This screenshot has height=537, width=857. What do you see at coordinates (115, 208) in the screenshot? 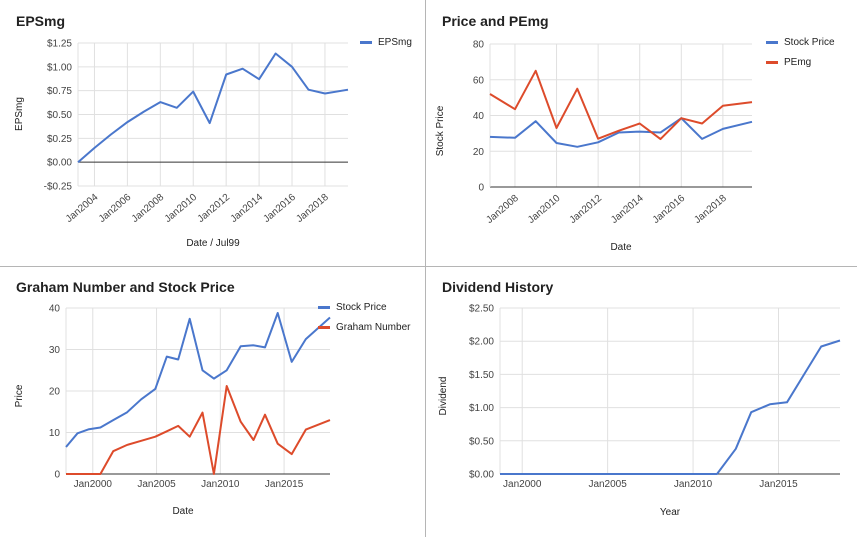
I see `x-tick-label: Jan2006` at bounding box center [115, 208].